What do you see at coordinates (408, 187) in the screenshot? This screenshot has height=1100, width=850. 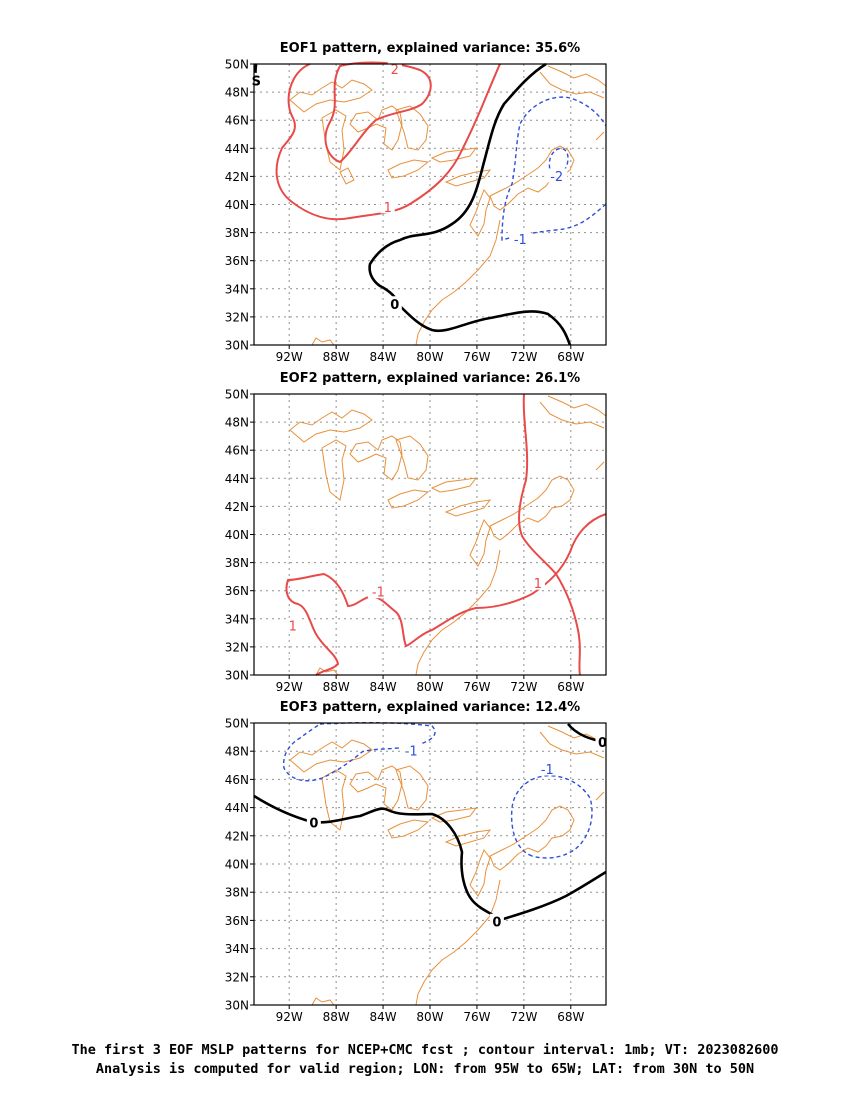 I see `eof1-contour-labels: 2 1 0 S -2 -1` at bounding box center [408, 187].